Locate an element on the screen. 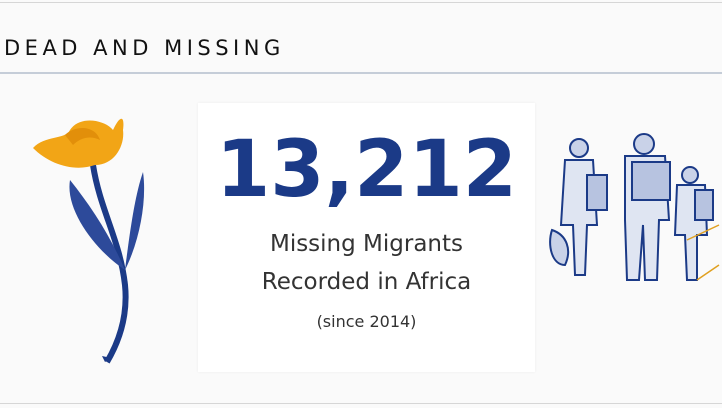 Image resolution: width=722 pixels, height=408 pixels. people-illustration is located at coordinates (634, 207).